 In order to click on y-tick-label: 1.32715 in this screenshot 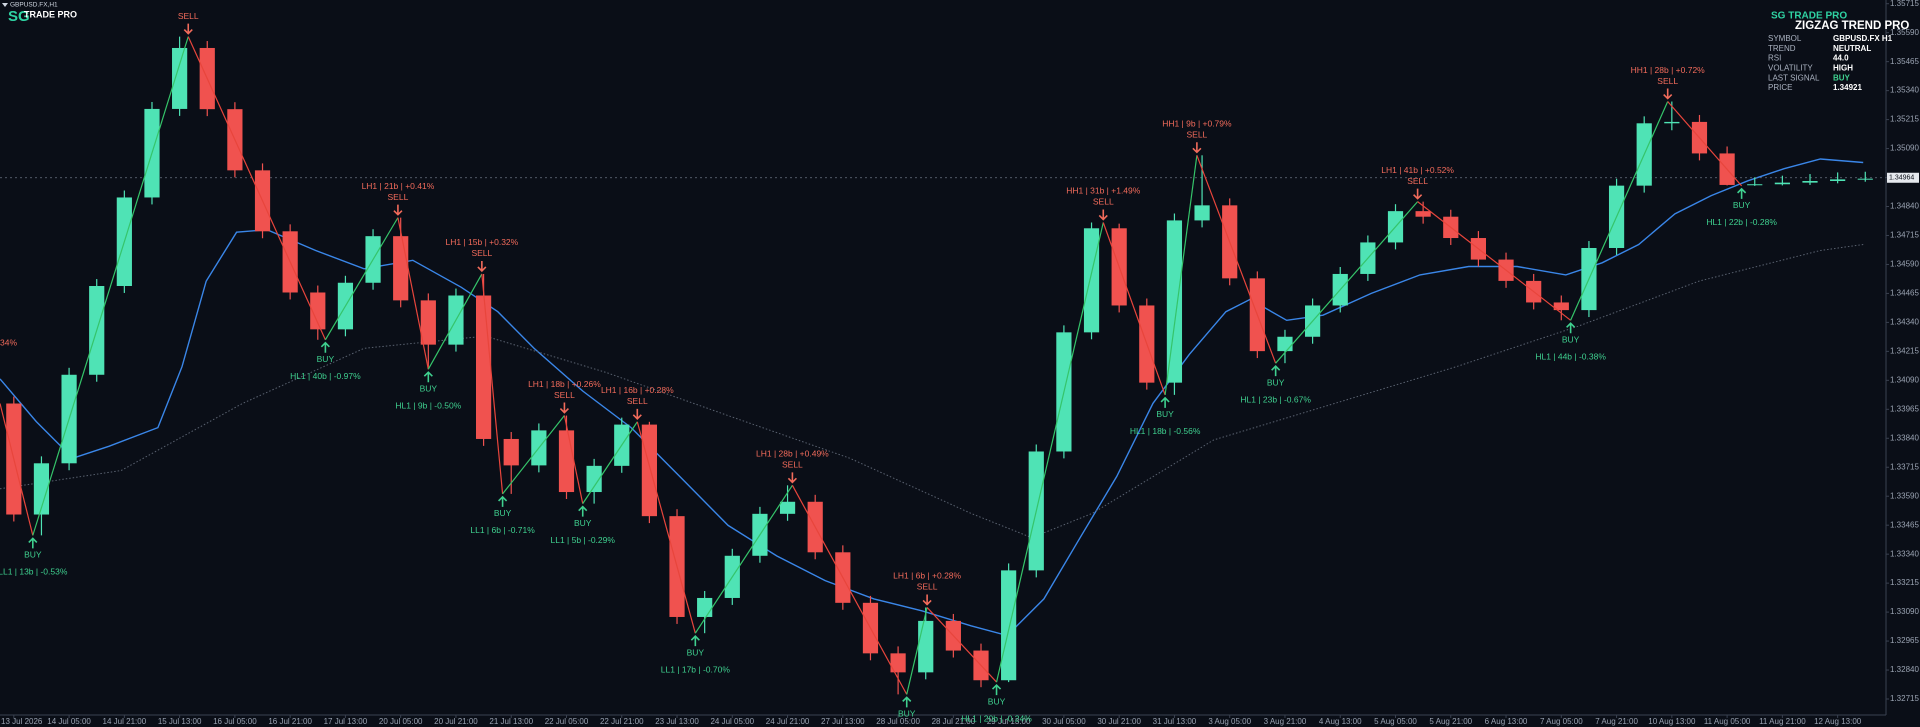, I will do `click(1904, 698)`.